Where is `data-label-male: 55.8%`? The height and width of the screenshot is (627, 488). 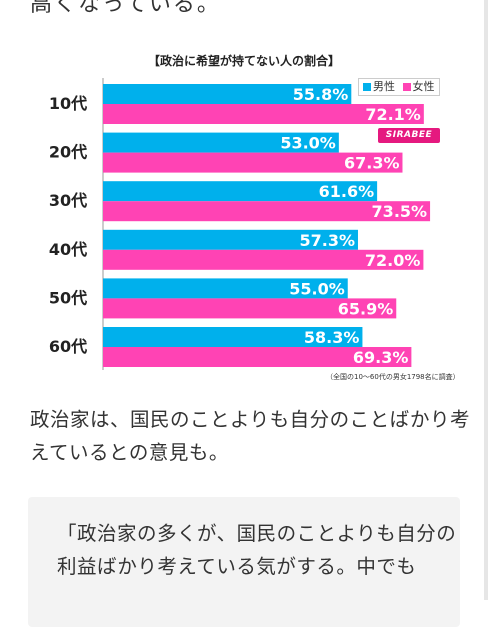 data-label-male: 55.8% is located at coordinates (321, 94).